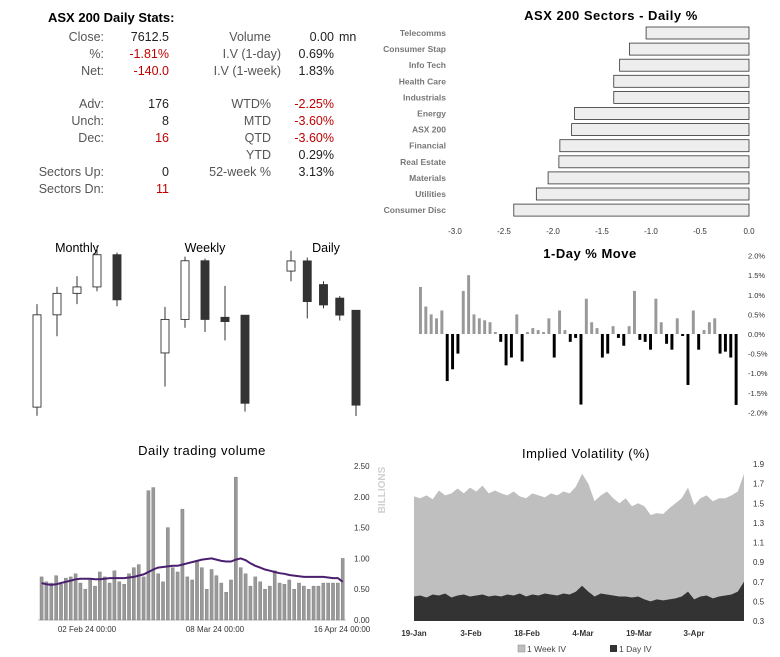 The height and width of the screenshot is (657, 780). What do you see at coordinates (427, 178) in the screenshot?
I see `sector-label: Materials` at bounding box center [427, 178].